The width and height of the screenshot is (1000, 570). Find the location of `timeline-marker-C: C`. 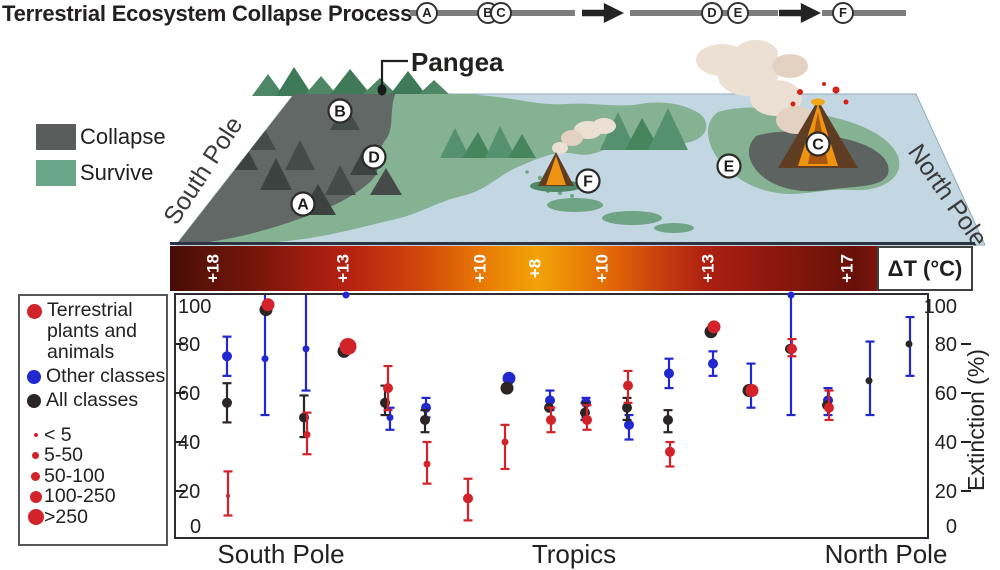

timeline-marker-C: C is located at coordinates (501, 13).